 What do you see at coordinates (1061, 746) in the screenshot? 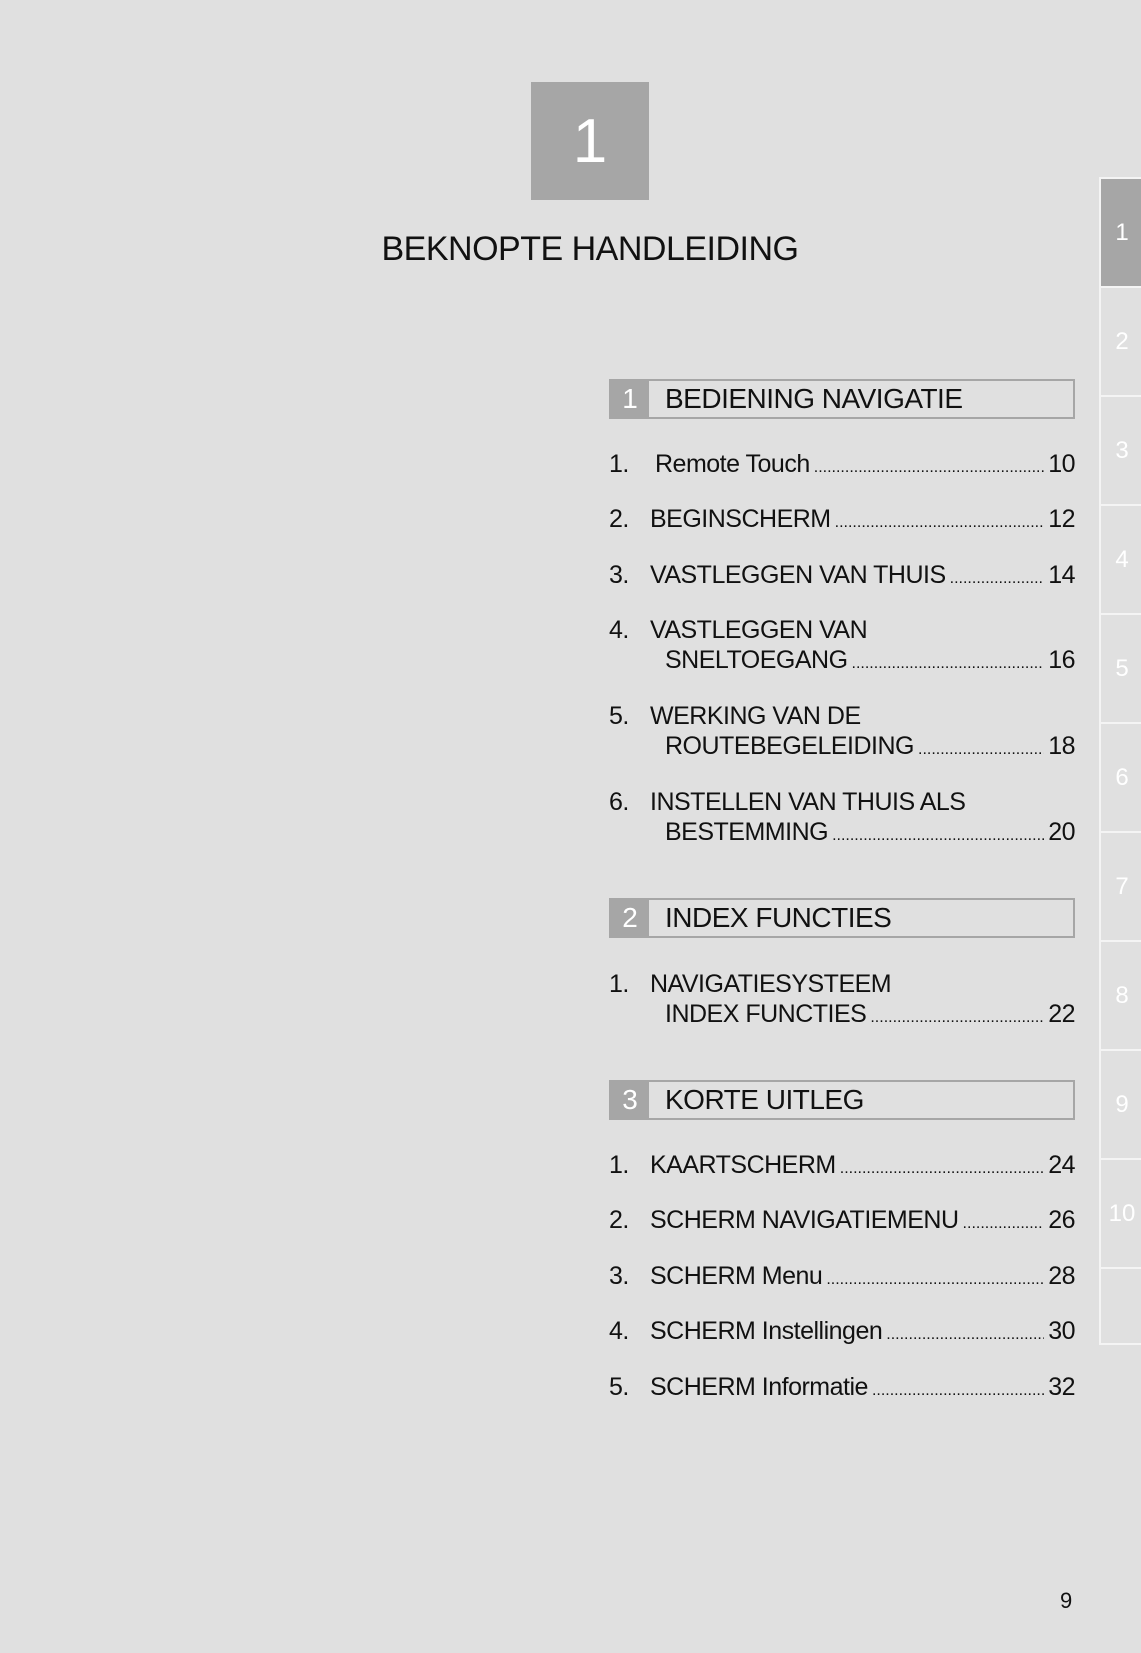
I see `entry-page: 18` at bounding box center [1061, 746].